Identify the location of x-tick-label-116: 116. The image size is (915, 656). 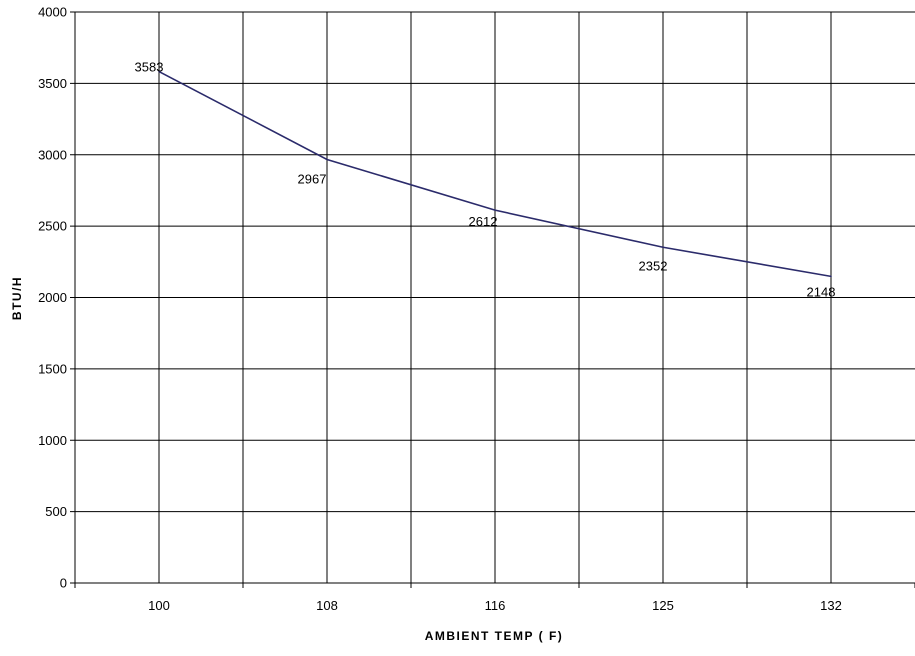
(495, 605).